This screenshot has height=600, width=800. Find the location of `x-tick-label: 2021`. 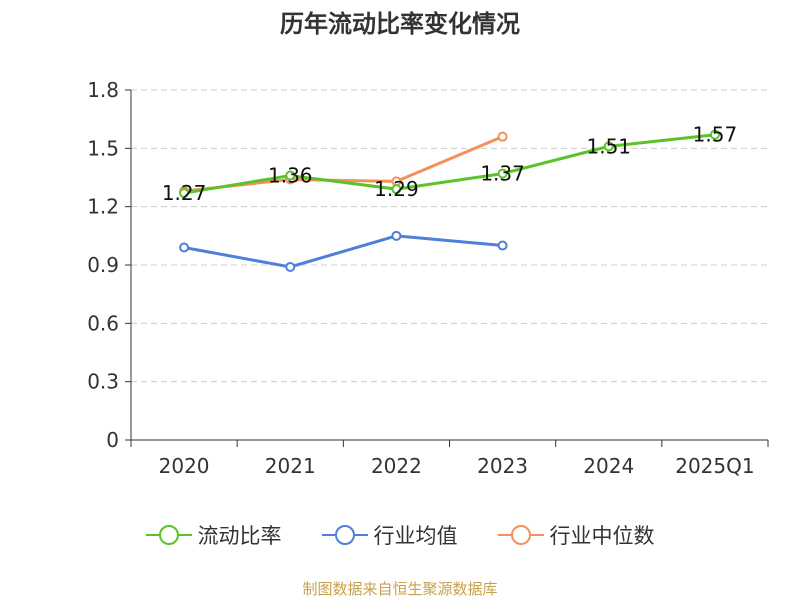

x-tick-label: 2021 is located at coordinates (290, 466).